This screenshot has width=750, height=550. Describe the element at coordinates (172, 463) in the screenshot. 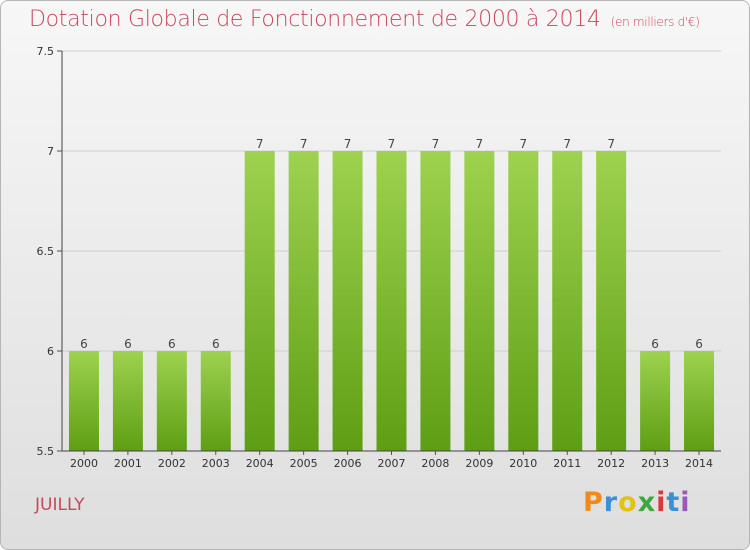

I see `x-tick-label: 2002` at that location.